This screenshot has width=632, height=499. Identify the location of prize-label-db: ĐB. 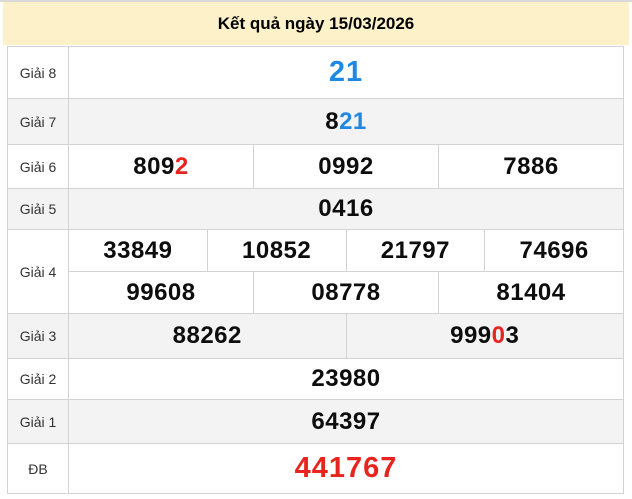
(38, 468).